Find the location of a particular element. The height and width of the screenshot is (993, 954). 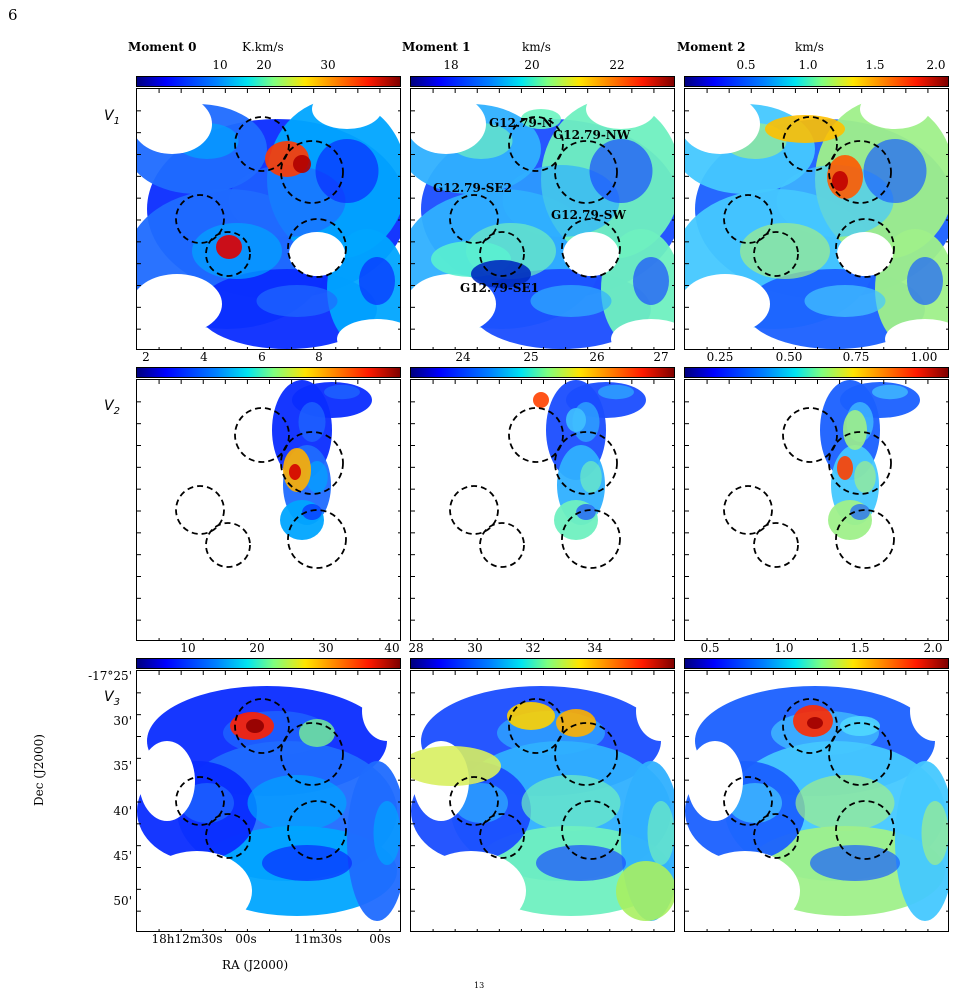

ra-tick: 18h12m30s is located at coordinates (187, 939).